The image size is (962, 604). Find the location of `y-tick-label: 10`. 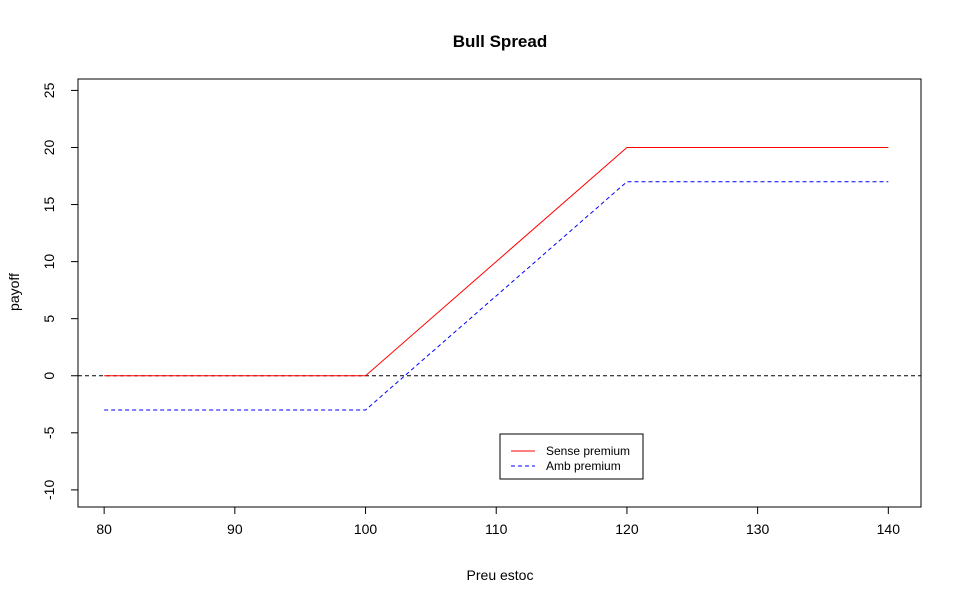

y-tick-label: 10 is located at coordinates (49, 262).